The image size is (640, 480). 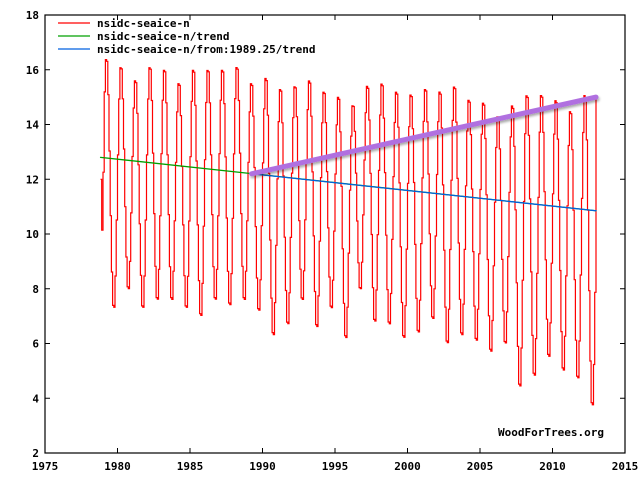 What do you see at coordinates (32, 234) in the screenshot?
I see `y-tick-label: 10` at bounding box center [32, 234].